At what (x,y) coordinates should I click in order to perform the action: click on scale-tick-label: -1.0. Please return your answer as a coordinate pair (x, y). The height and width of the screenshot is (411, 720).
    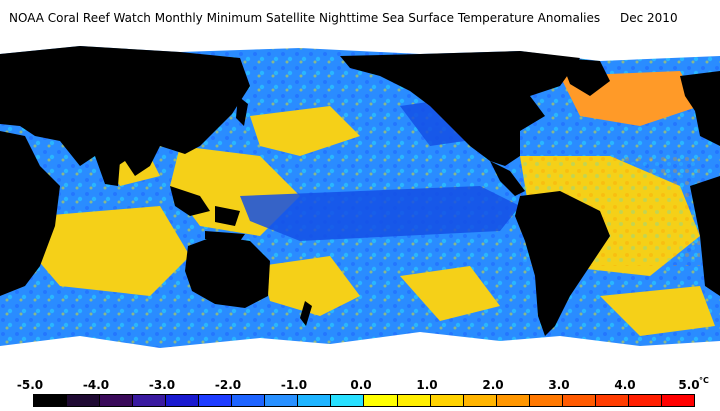
    Looking at the image, I should click on (294, 385).